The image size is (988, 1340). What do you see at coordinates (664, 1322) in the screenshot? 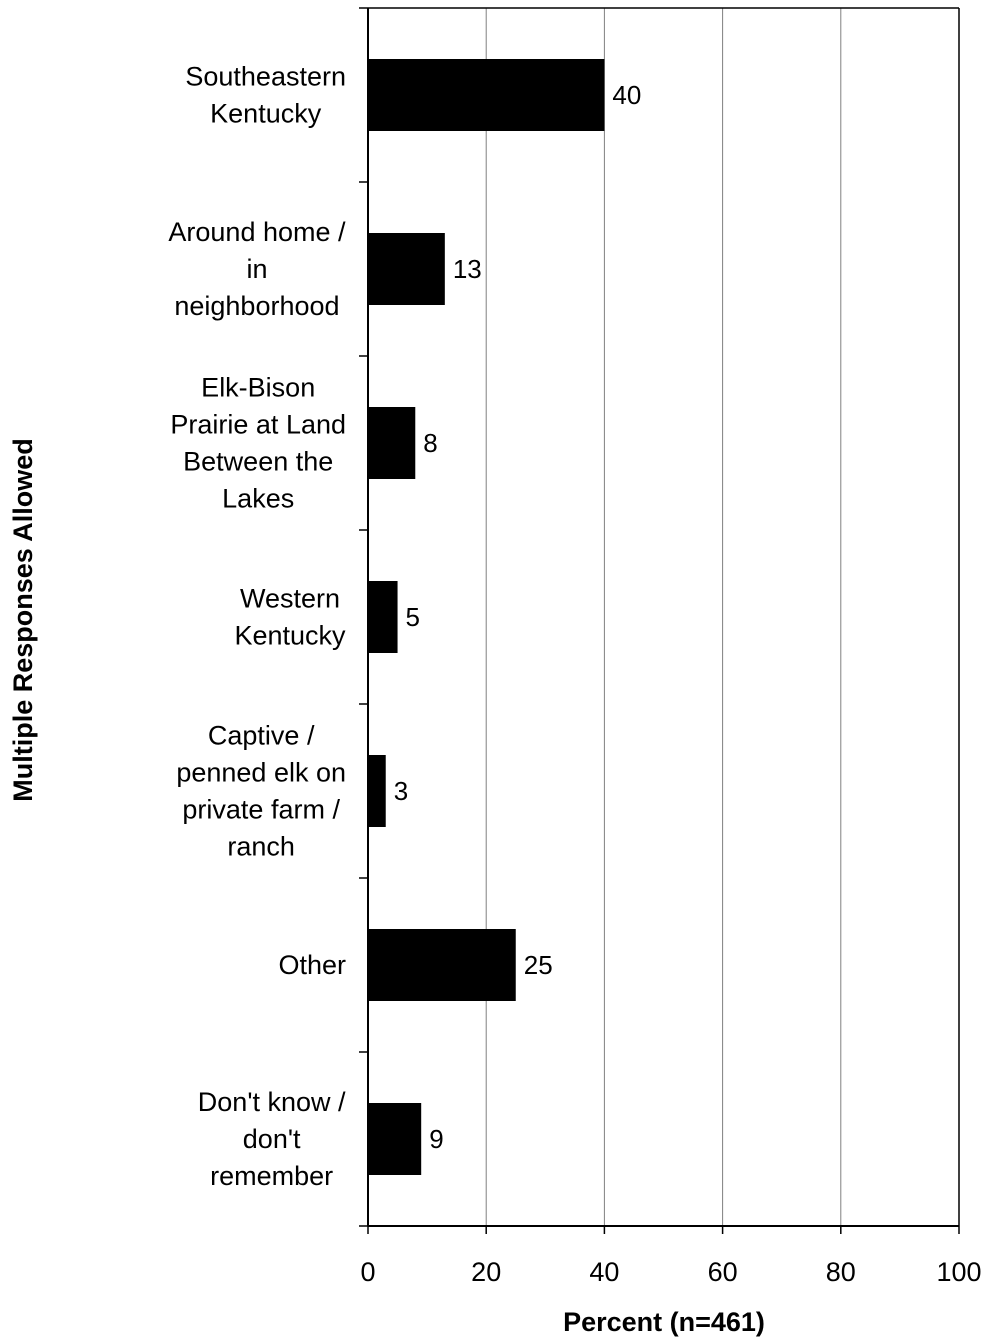
I see `x-axis-label: Percent (n=461)` at bounding box center [664, 1322].